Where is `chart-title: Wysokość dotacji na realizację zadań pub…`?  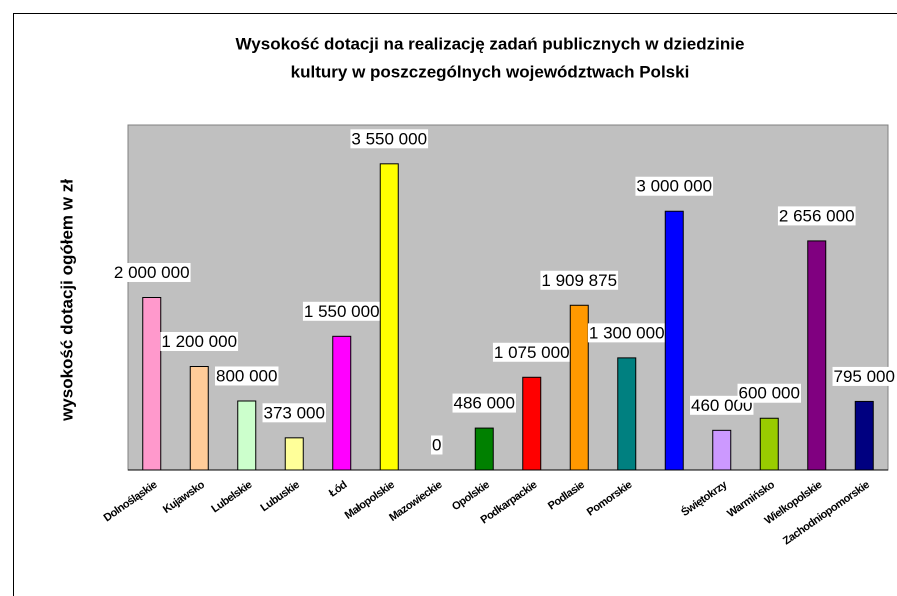
chart-title: Wysokość dotacji na realizację zadań pub… is located at coordinates (490, 43).